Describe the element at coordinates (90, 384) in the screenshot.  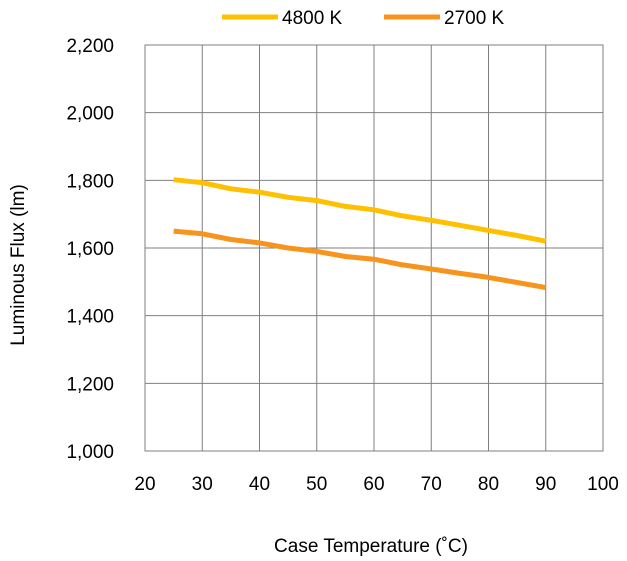
I see `y-tick-label: 1,200` at that location.